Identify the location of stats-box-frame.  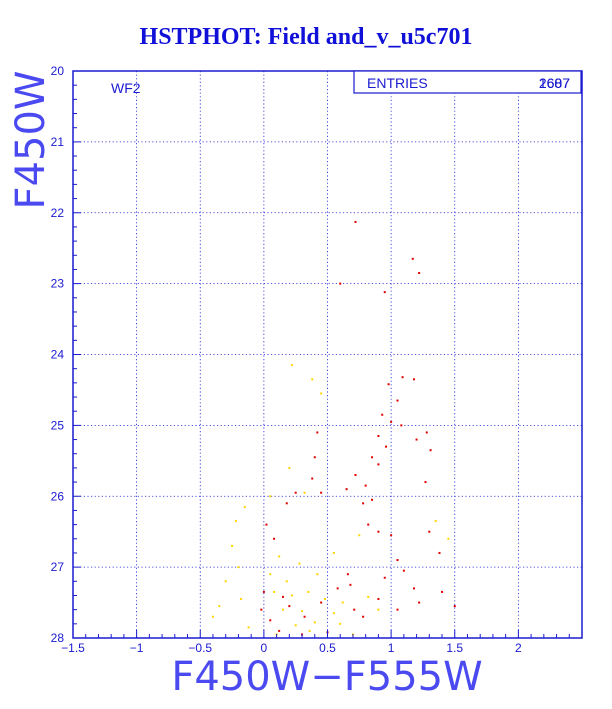
(467, 82).